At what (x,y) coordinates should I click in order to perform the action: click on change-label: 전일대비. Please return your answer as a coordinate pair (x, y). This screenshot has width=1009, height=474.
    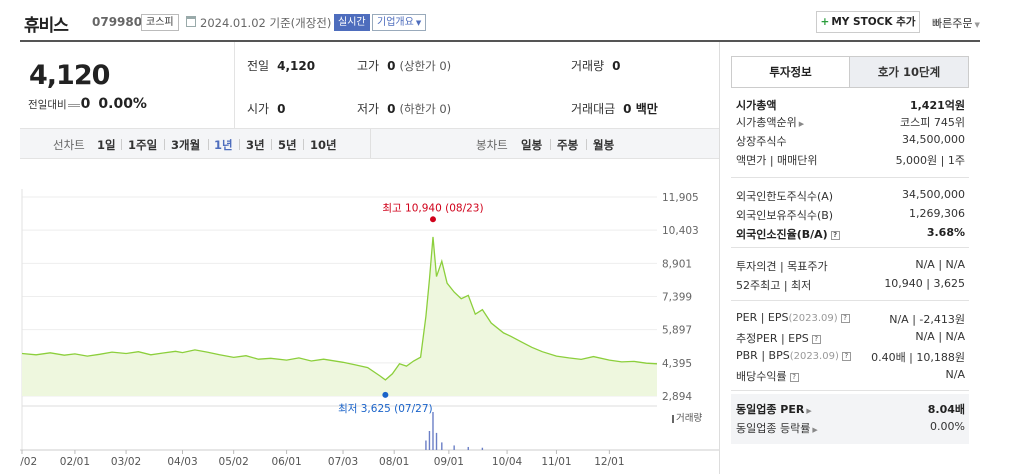
    Looking at the image, I should click on (47, 105).